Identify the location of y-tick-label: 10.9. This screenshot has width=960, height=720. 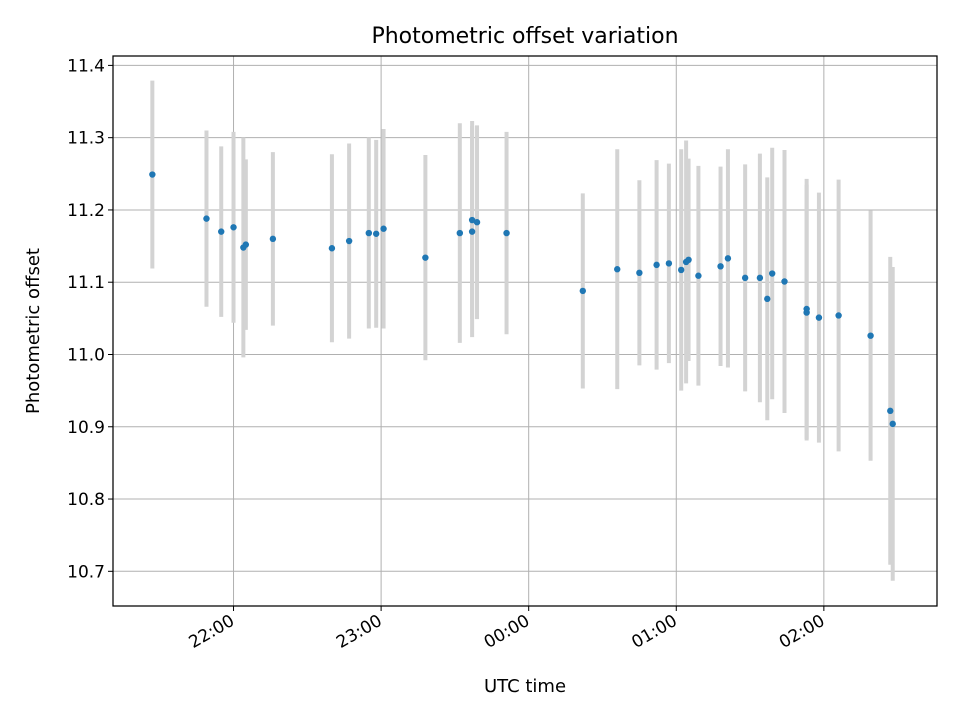
(86, 428).